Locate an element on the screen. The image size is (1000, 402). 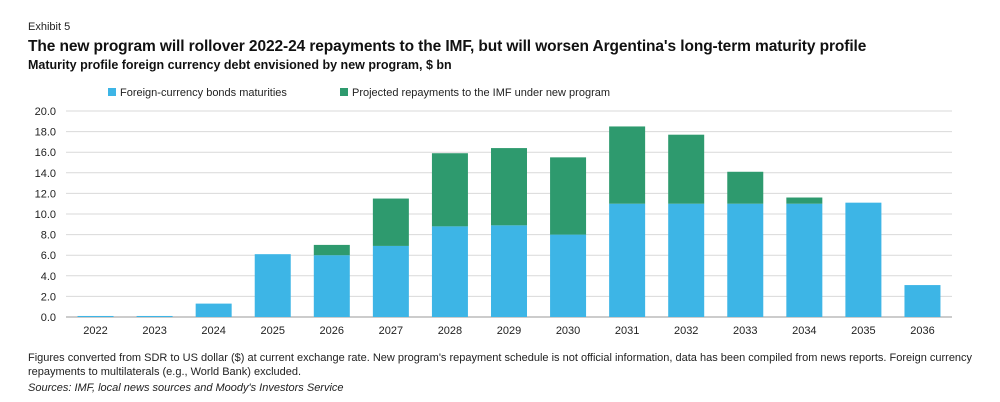
legend-label-0: Foreign-currency bonds maturities is located at coordinates (203, 93).